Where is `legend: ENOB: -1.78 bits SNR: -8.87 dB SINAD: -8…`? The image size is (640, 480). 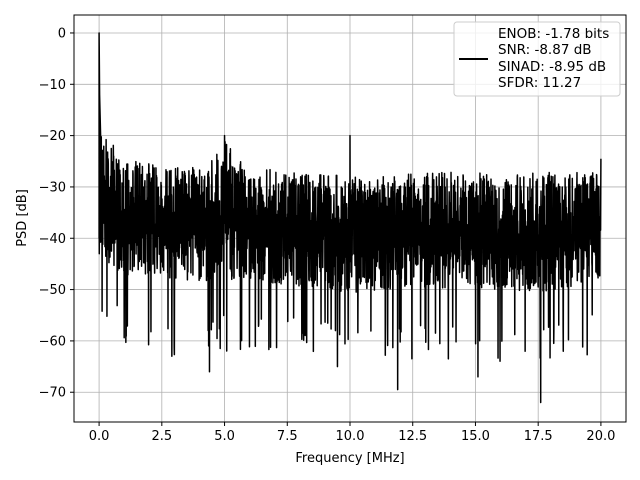 legend: ENOB: -1.78 bits SNR: -8.87 dB SINAD: -8… is located at coordinates (537, 59).